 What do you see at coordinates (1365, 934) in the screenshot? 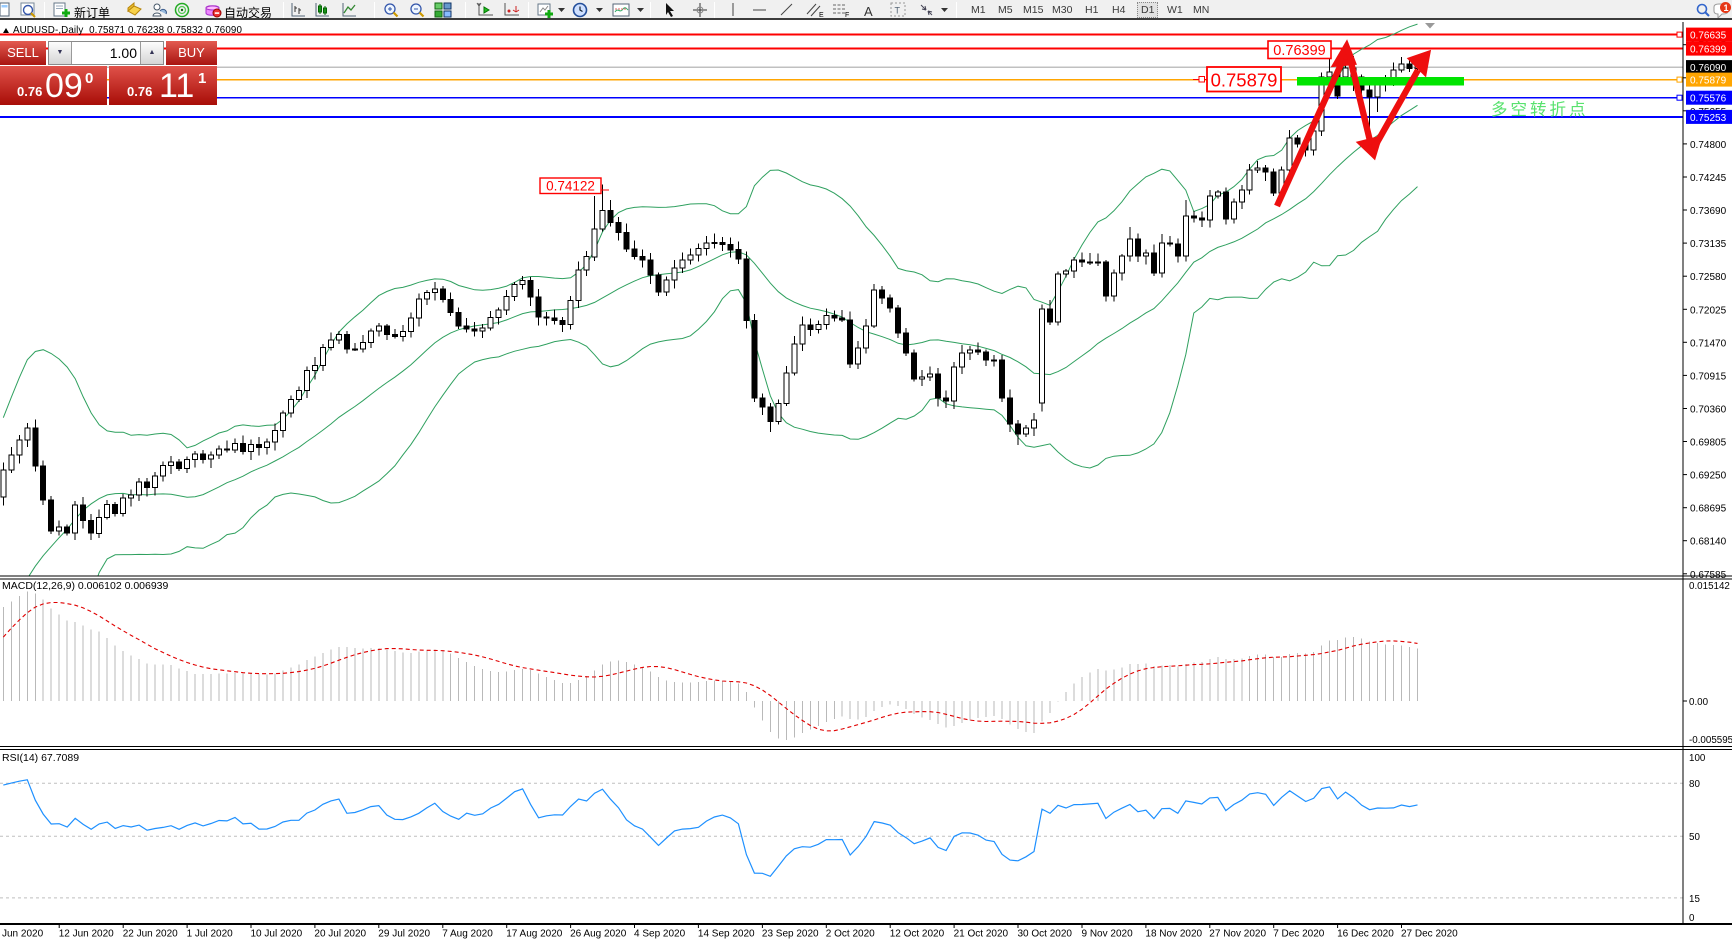
I see `svg-text: 16 Dec 2020` at bounding box center [1365, 934].